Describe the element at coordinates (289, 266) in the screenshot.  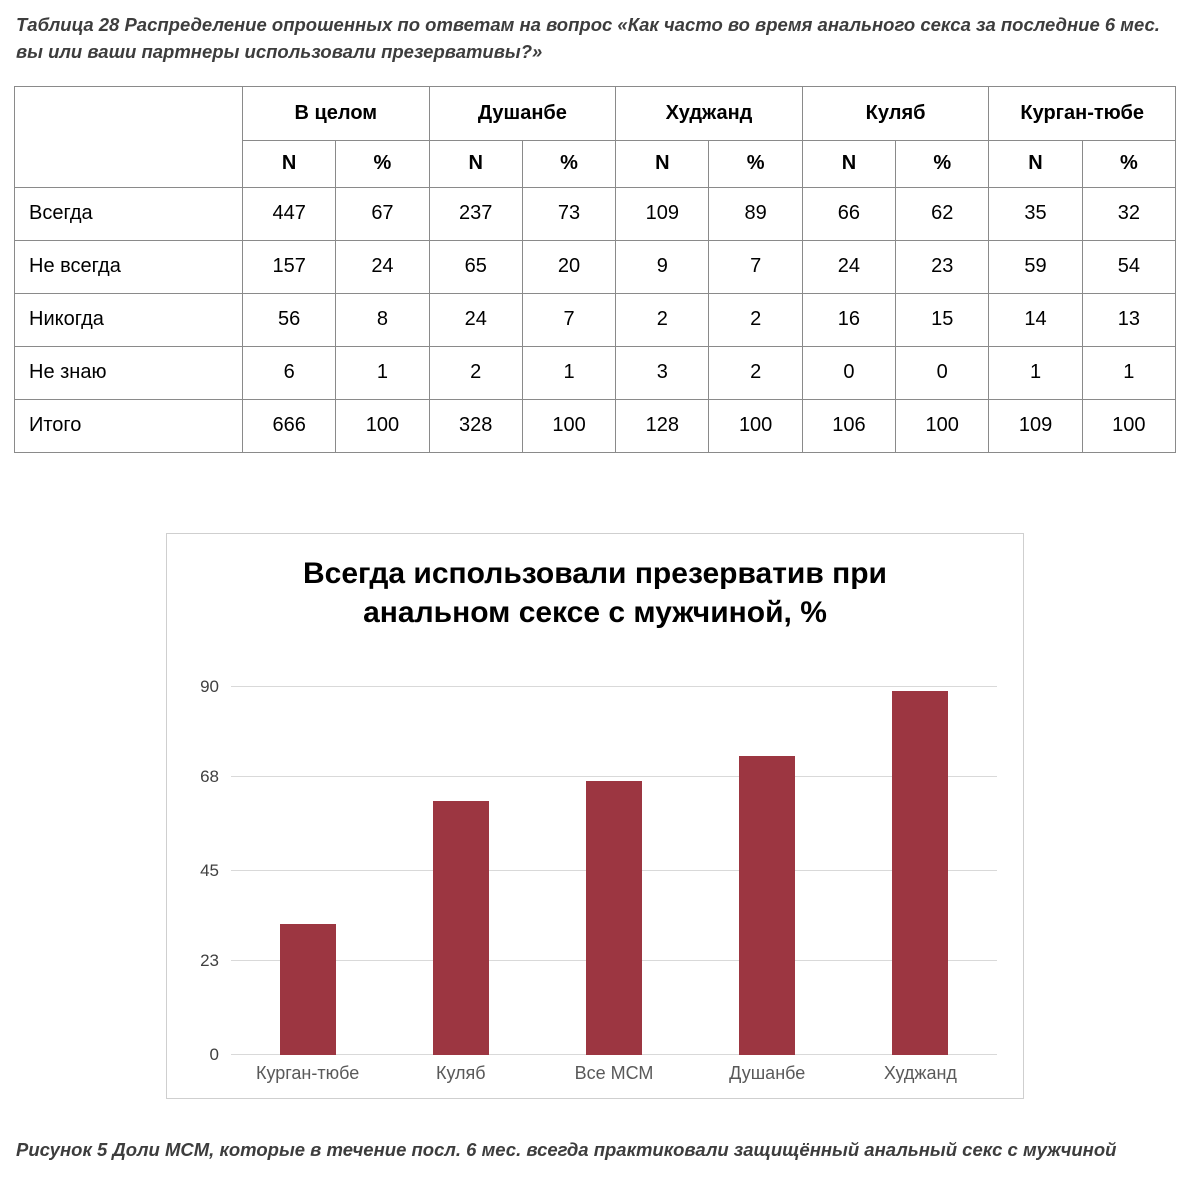
I see `table-cell: 157` at that location.